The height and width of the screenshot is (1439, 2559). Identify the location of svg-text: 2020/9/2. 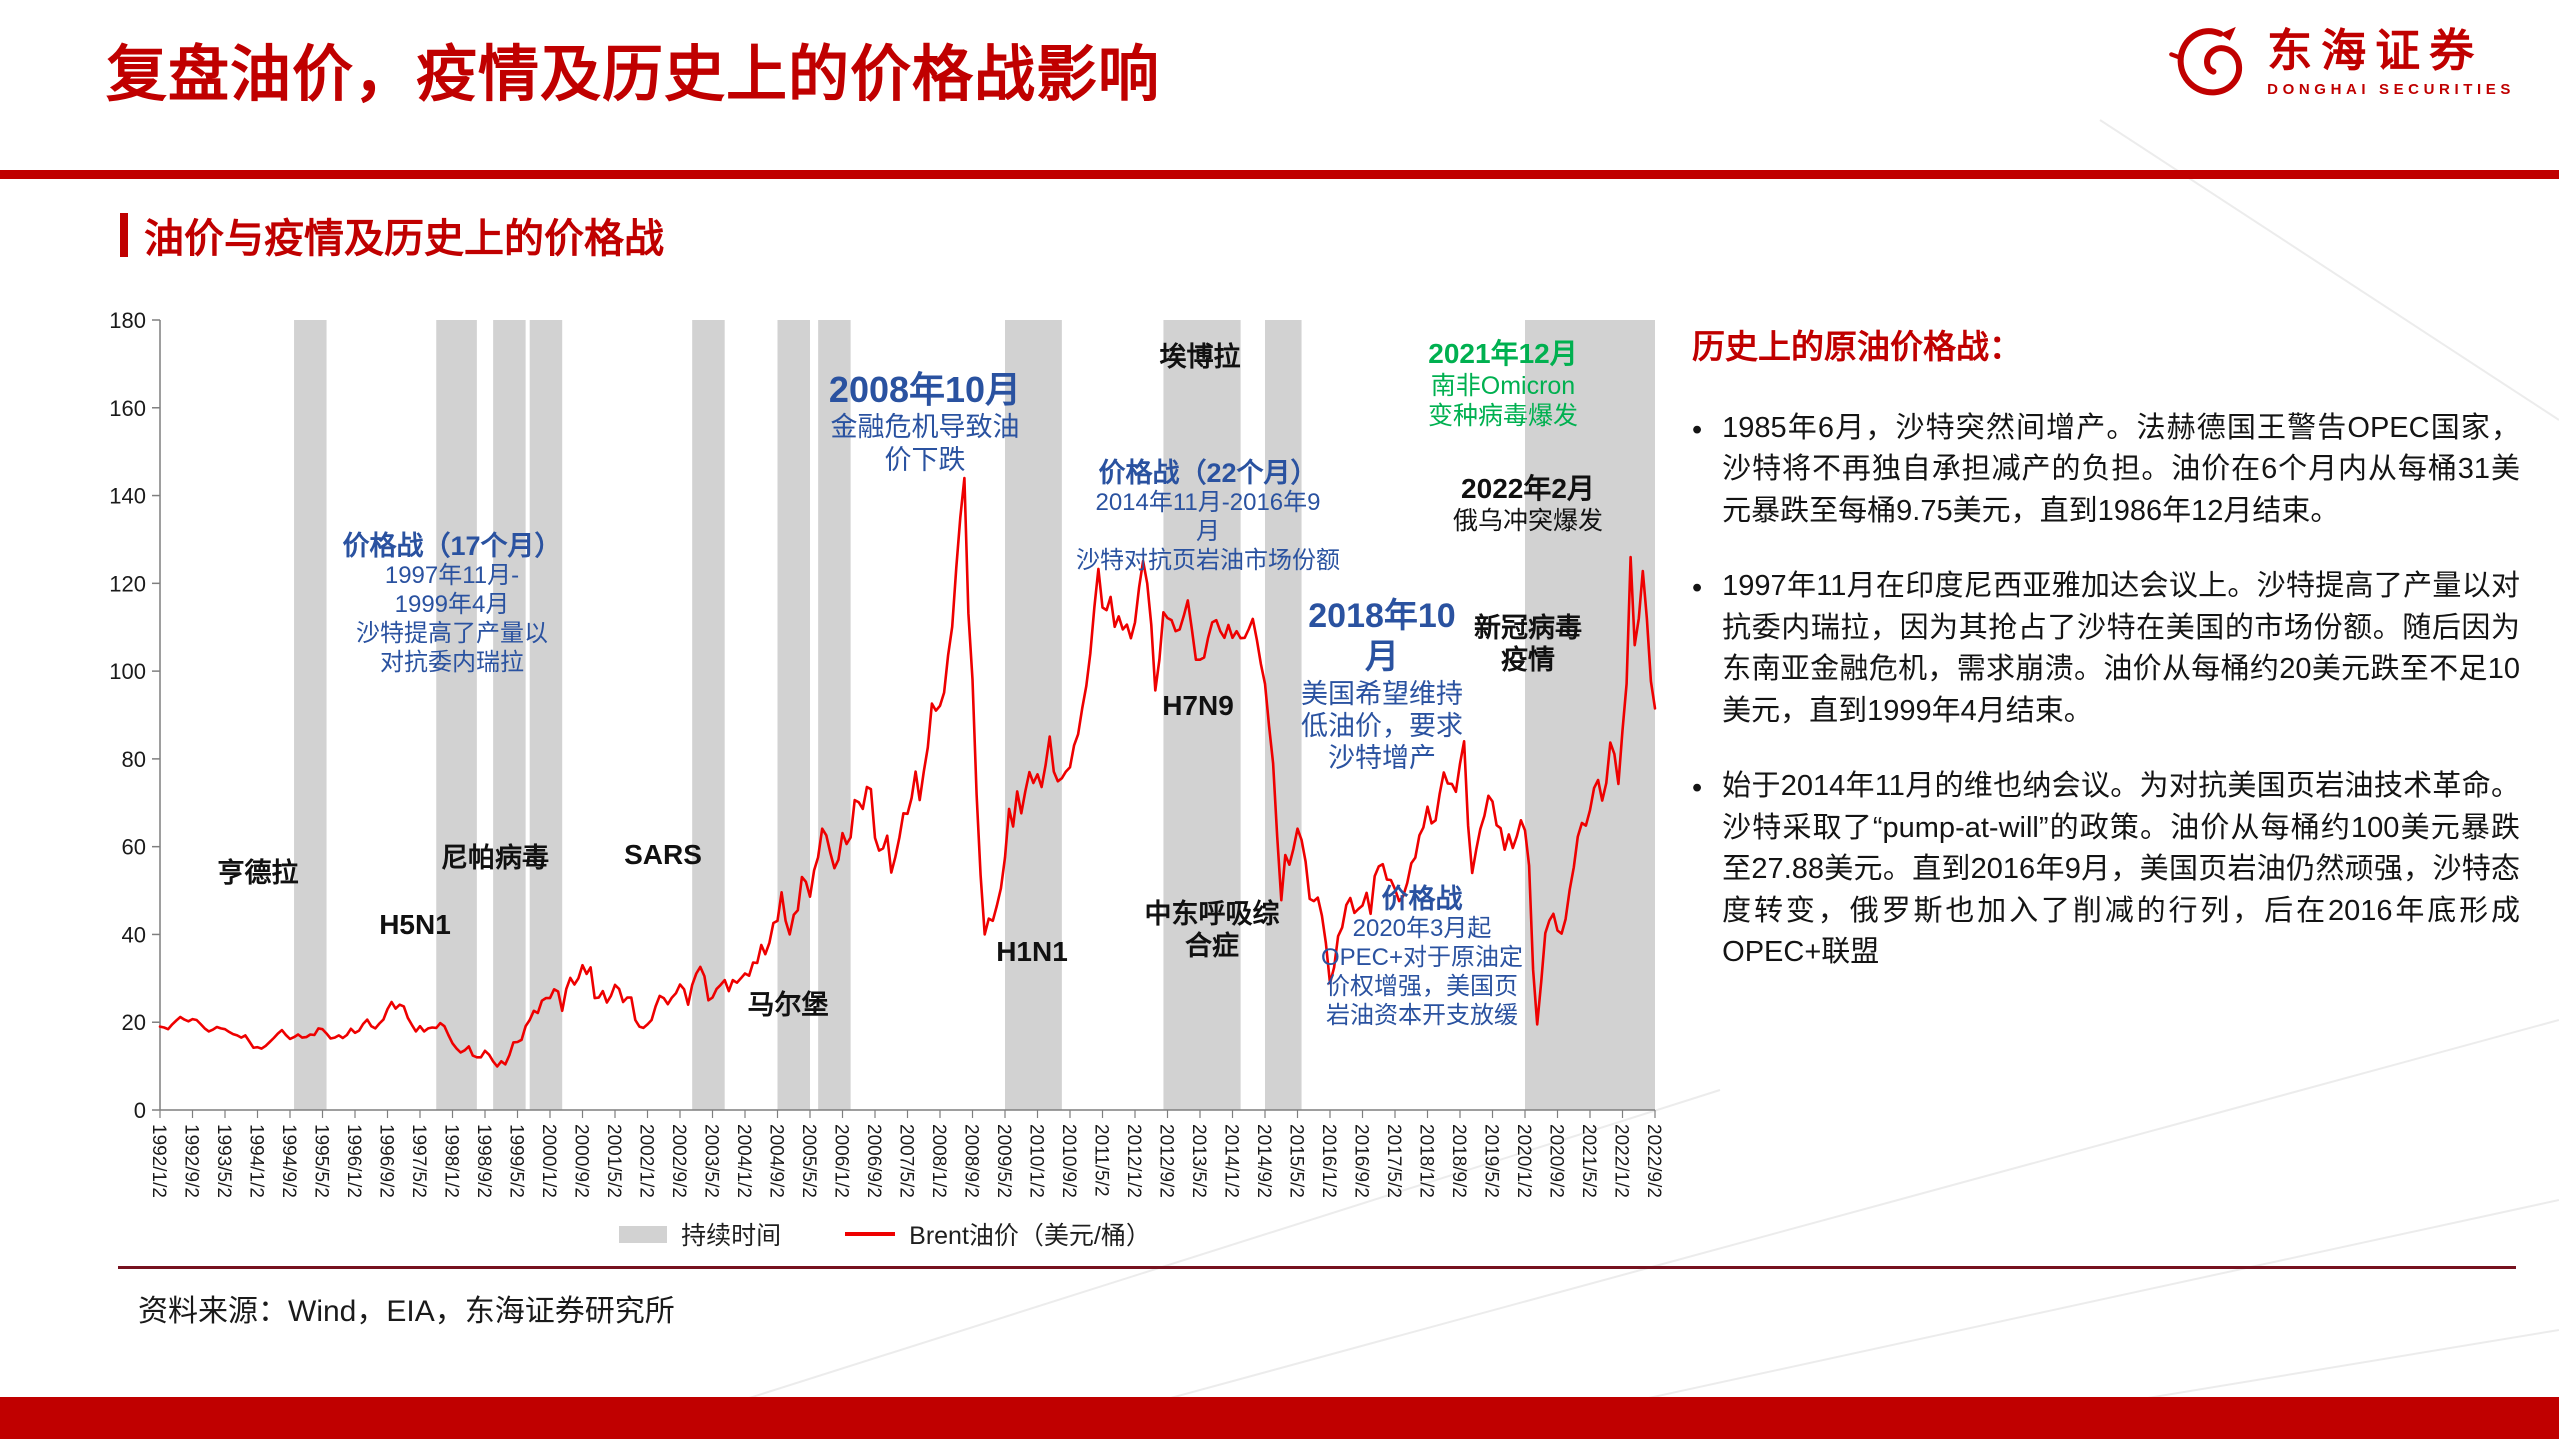
(1556, 1161).